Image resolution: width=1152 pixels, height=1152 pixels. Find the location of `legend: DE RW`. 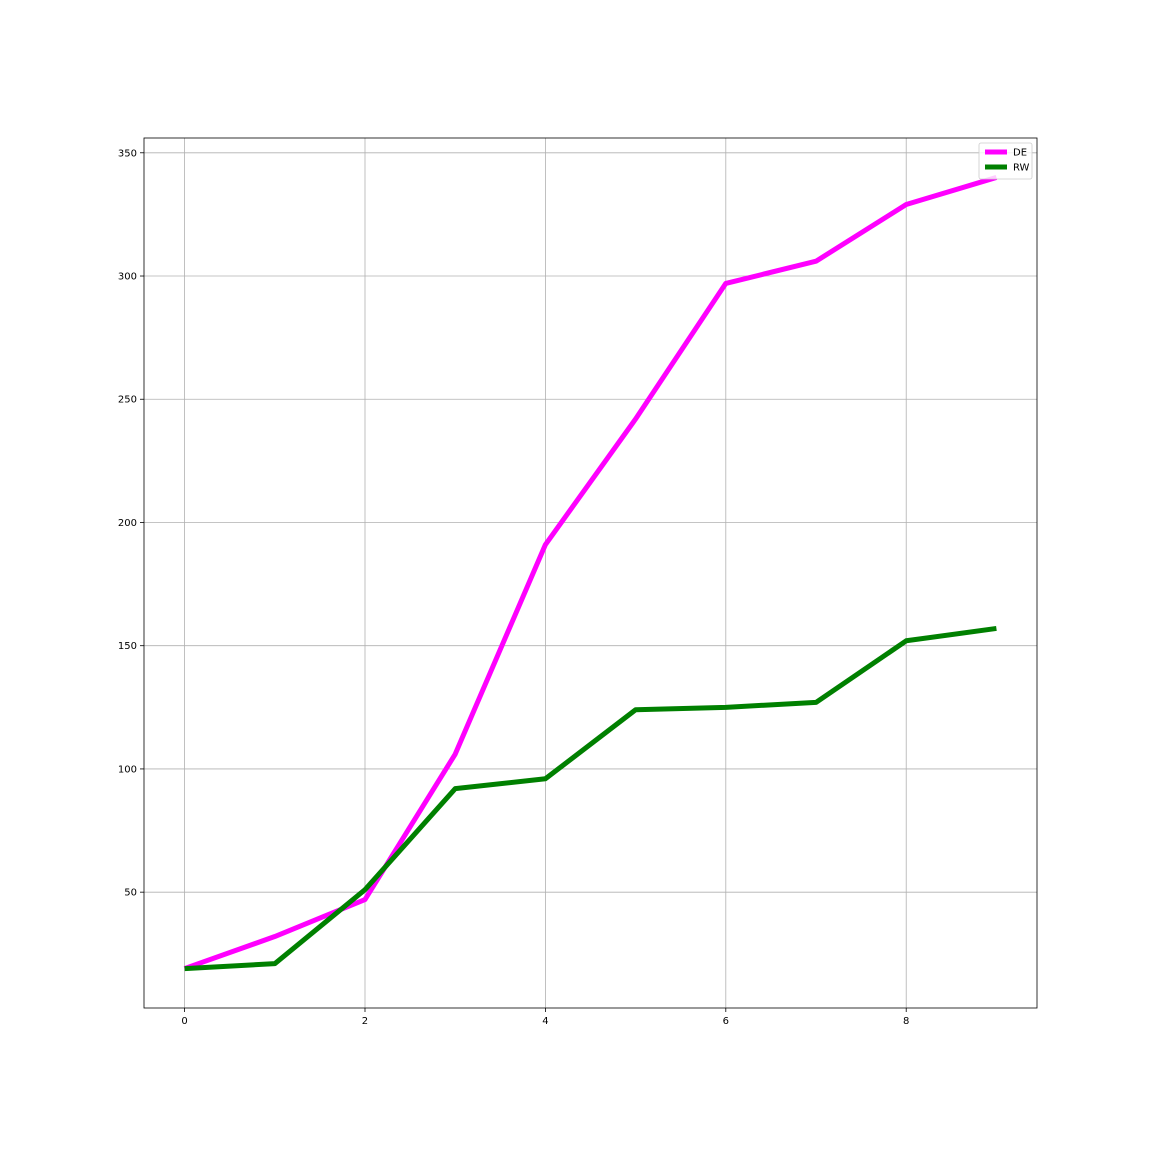

legend: DE RW is located at coordinates (1005, 161).